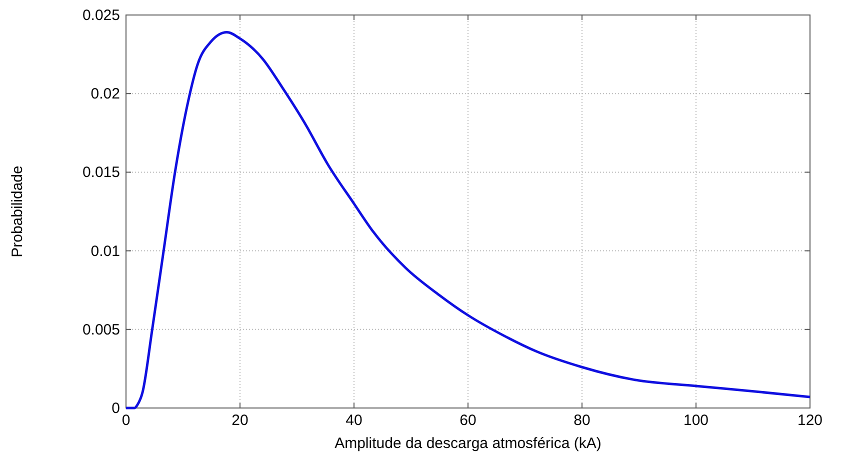 This screenshot has height=463, width=846. Describe the element at coordinates (105, 94) in the screenshot. I see `y-tick-label: 0.02` at that location.